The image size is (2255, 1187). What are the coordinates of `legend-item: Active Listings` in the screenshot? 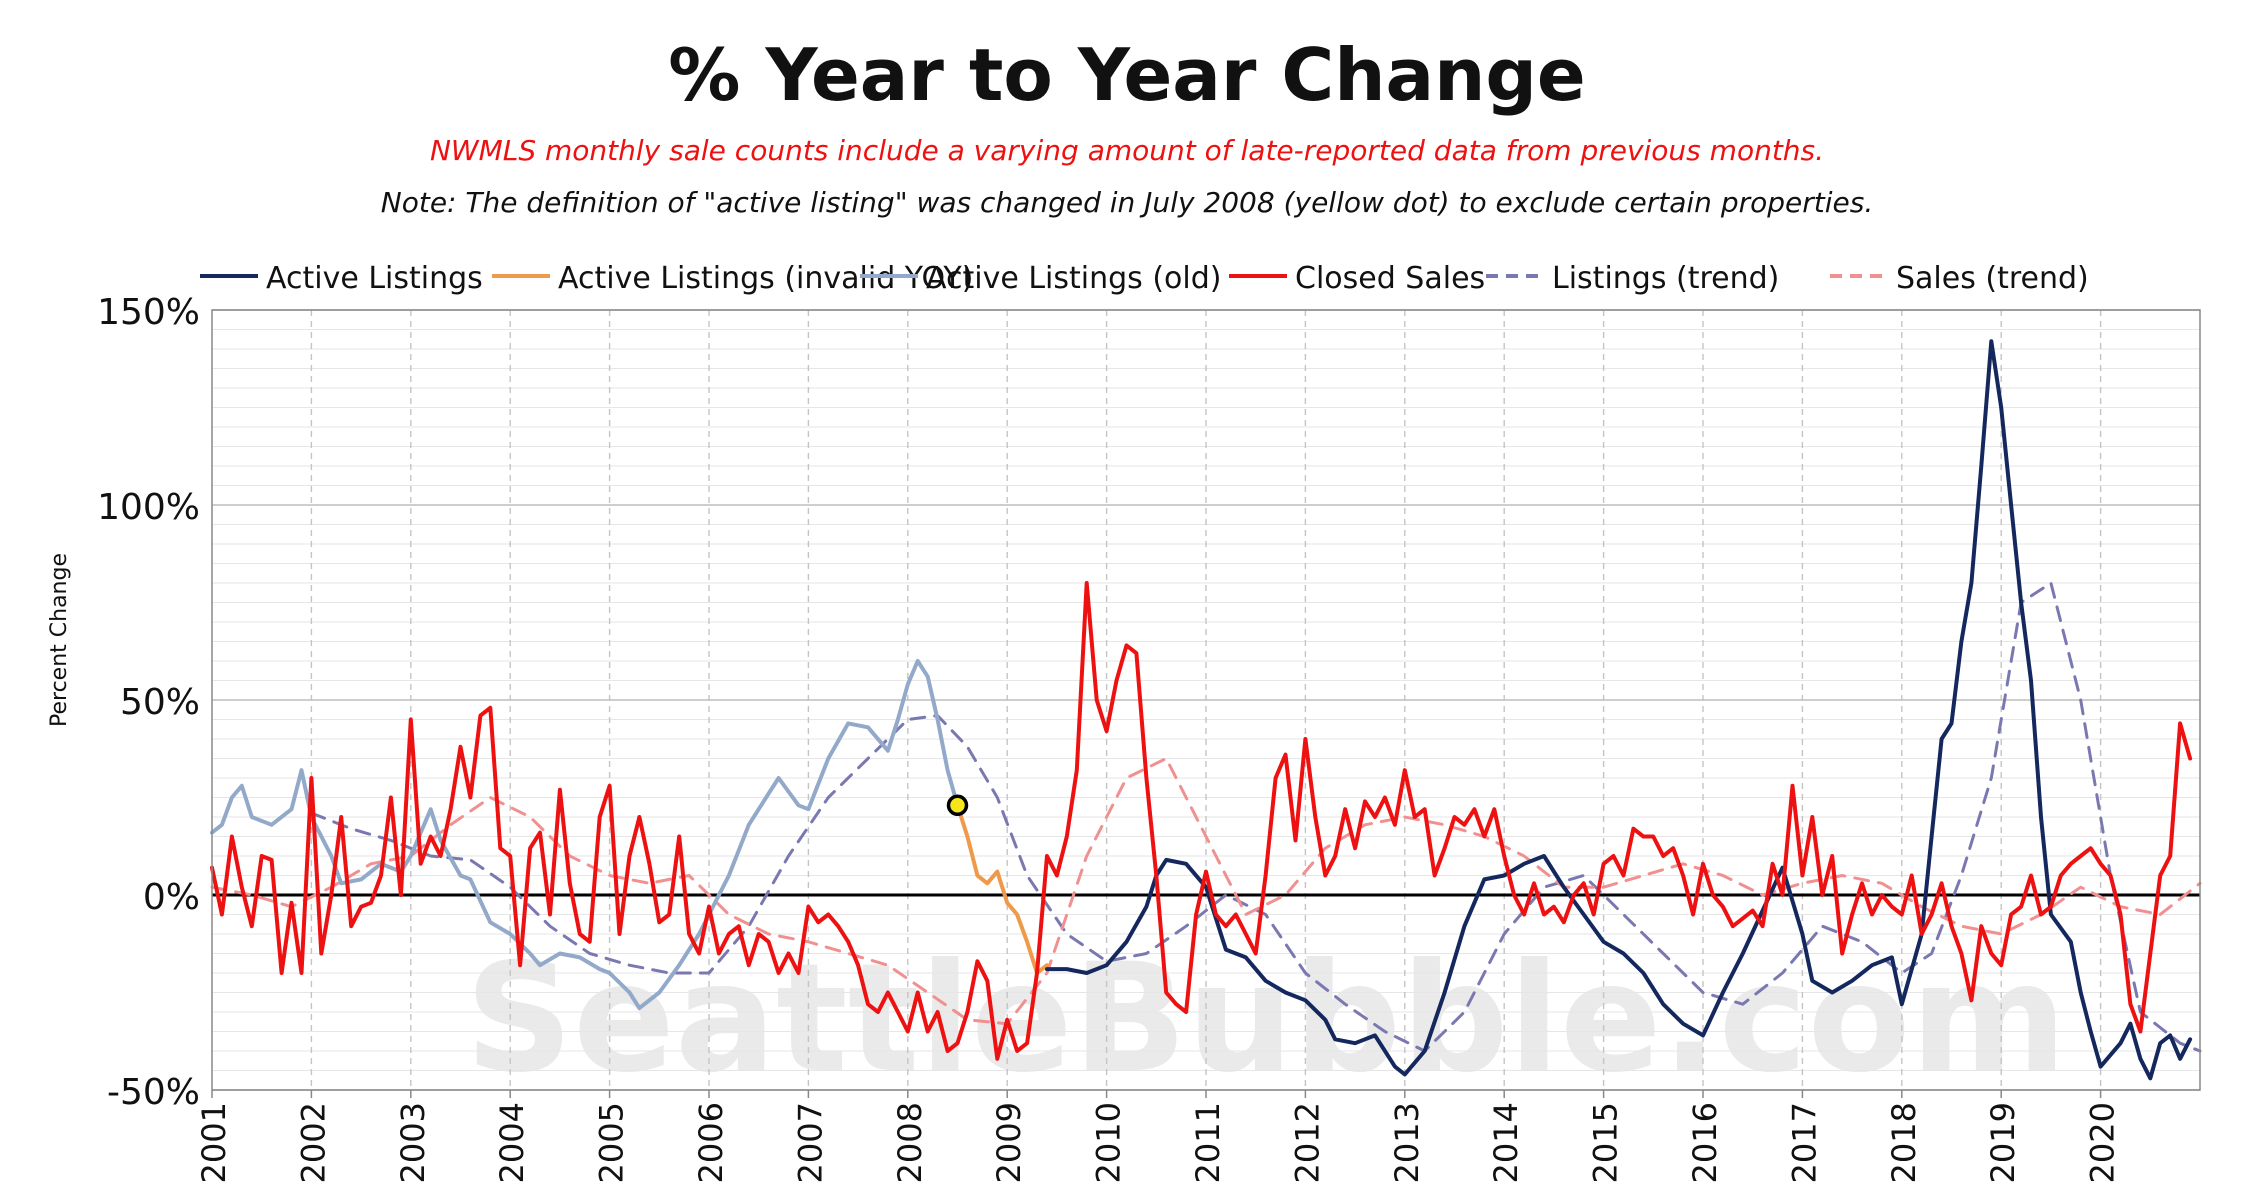 It's located at (341, 278).